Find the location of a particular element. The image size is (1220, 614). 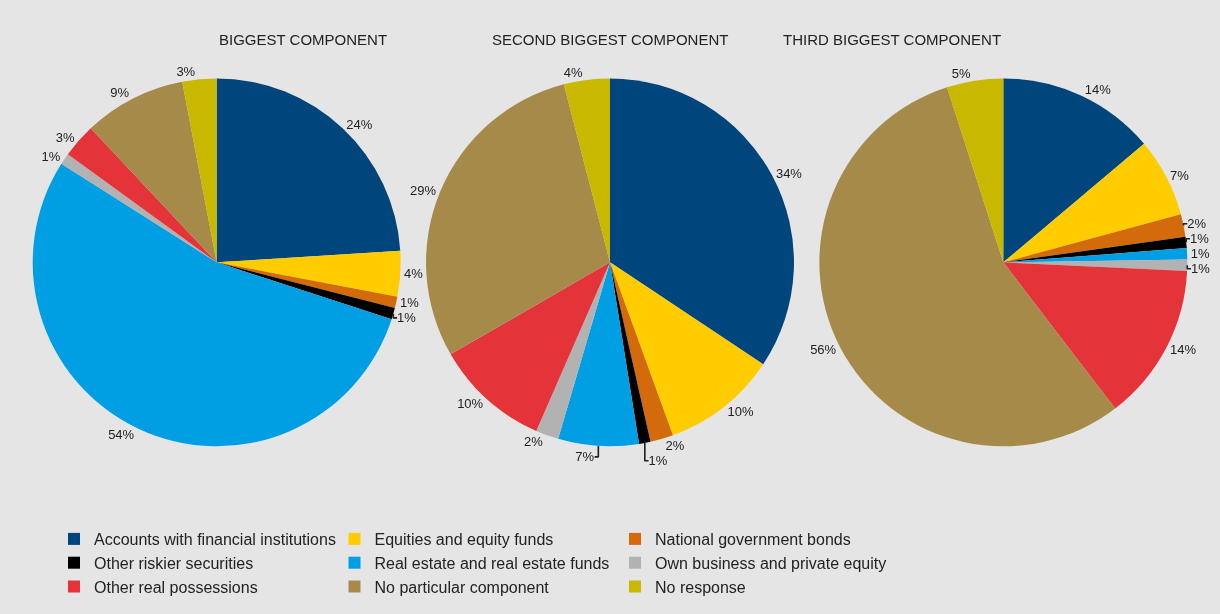

legend-label: Accounts with financial institutions is located at coordinates (215, 540).